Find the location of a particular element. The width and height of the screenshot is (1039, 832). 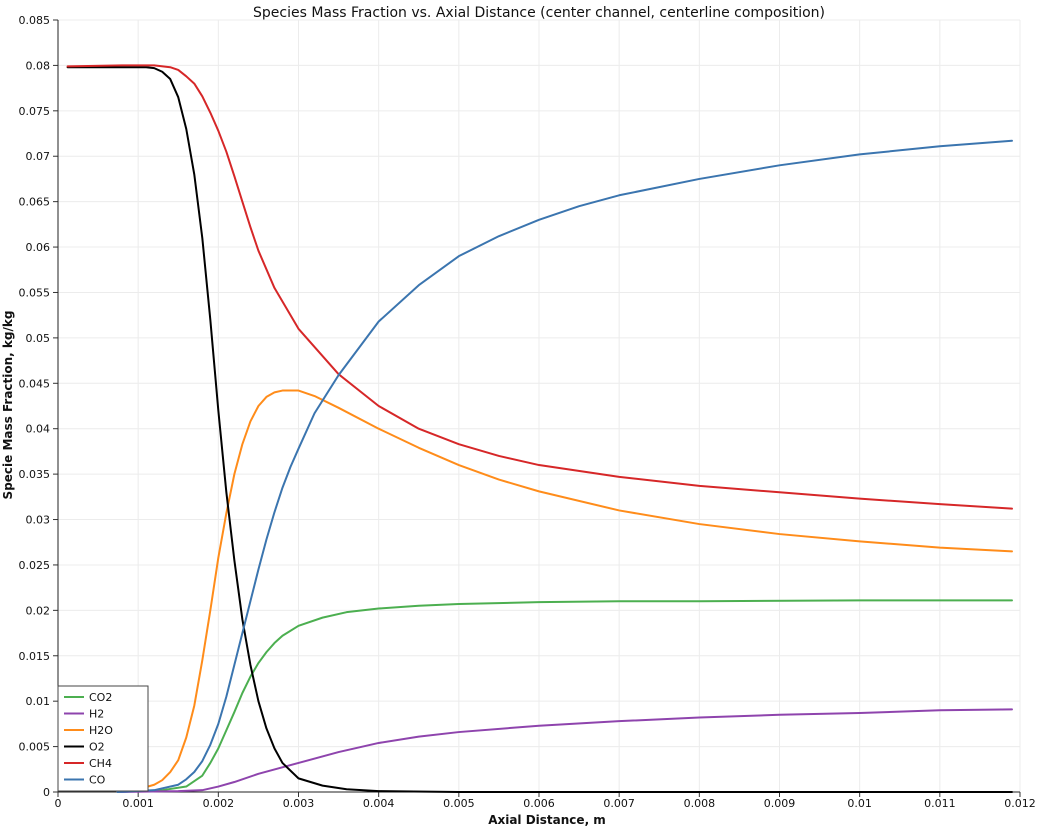

x-tick-label: 0.001 is located at coordinates (138, 803).